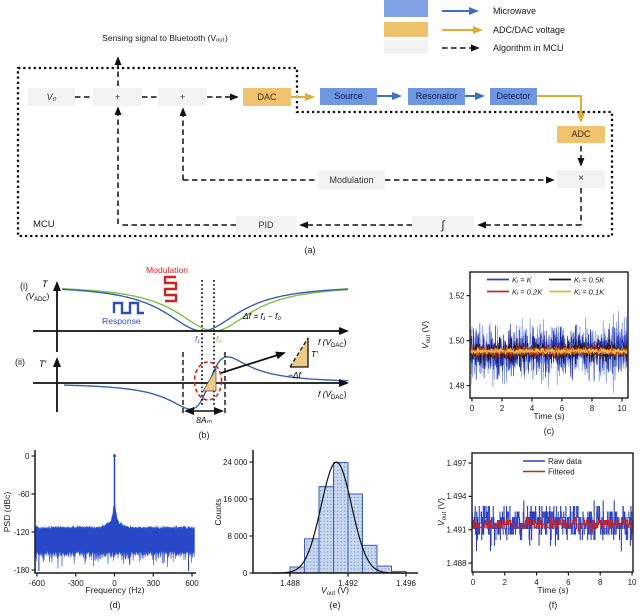  What do you see at coordinates (20, 362) in the screenshot?
I see `roman-ii-label: (ii)` at bounding box center [20, 362].